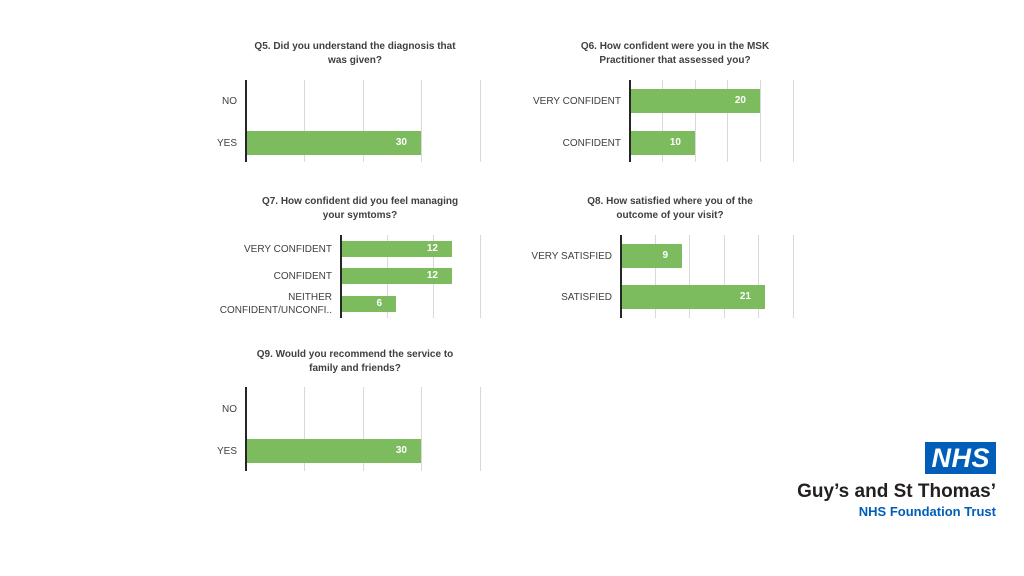 Image resolution: width=1024 pixels, height=576 pixels. Describe the element at coordinates (740, 100) in the screenshot. I see `data-label: 20` at that location.